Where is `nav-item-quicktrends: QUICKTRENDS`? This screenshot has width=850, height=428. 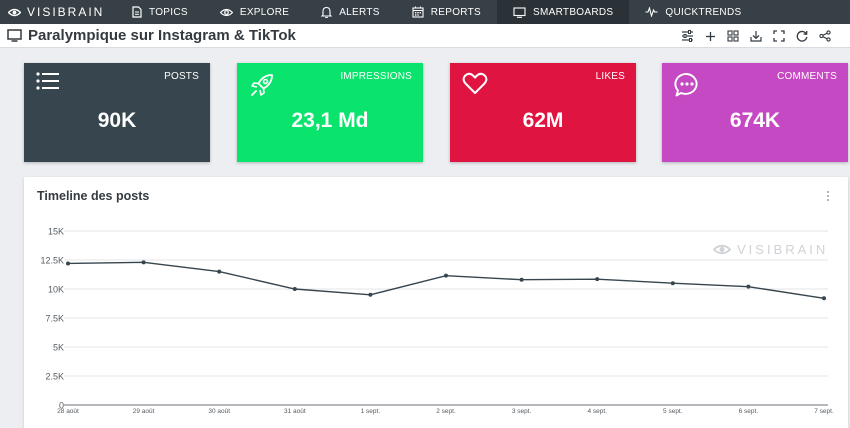
nav-item-quicktrends: QUICKTRENDS is located at coordinates (693, 12).